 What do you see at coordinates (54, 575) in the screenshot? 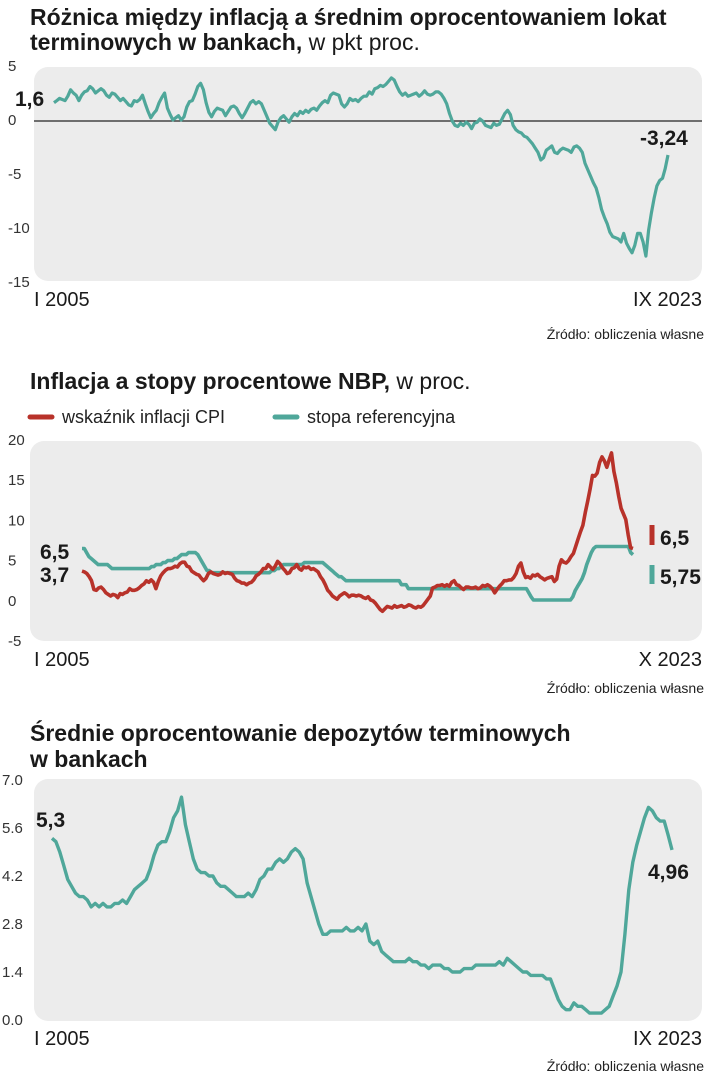
I see `chart-2-start-annotation-cpi: 3,7` at bounding box center [54, 575].